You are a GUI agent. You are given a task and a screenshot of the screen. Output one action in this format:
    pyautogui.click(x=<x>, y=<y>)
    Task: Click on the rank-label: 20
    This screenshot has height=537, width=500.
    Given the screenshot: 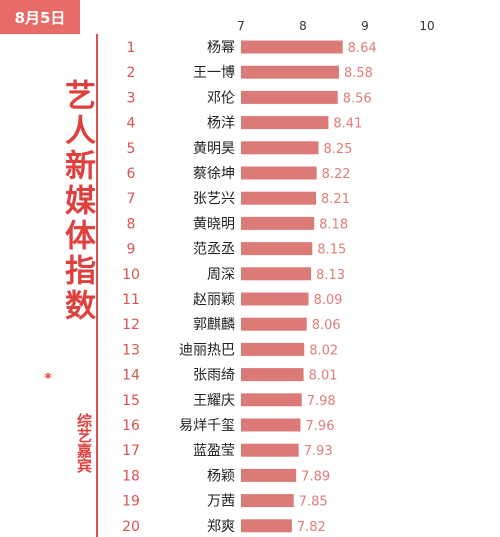 What is the action you would take?
    pyautogui.click(x=131, y=527)
    